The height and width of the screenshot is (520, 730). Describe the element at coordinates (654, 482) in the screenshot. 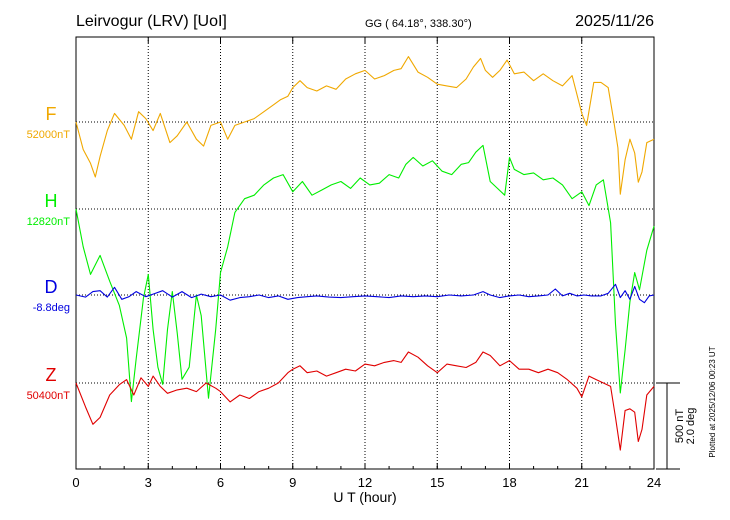

I see `x-tick-label: 24` at that location.